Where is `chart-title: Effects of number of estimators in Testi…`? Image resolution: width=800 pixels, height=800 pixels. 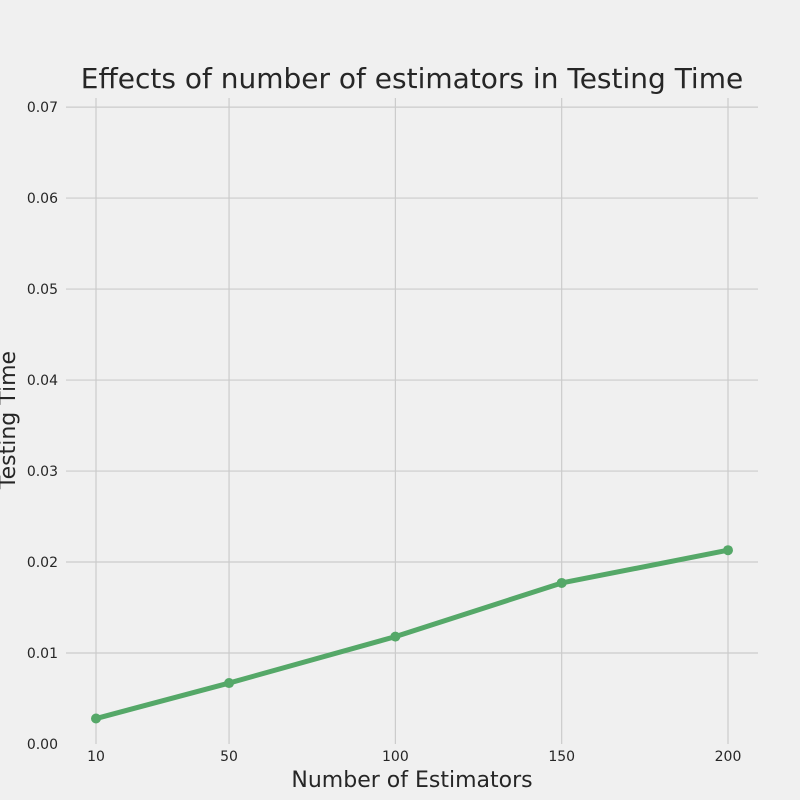 chart-title: Effects of number of estimators in Testi… is located at coordinates (412, 78).